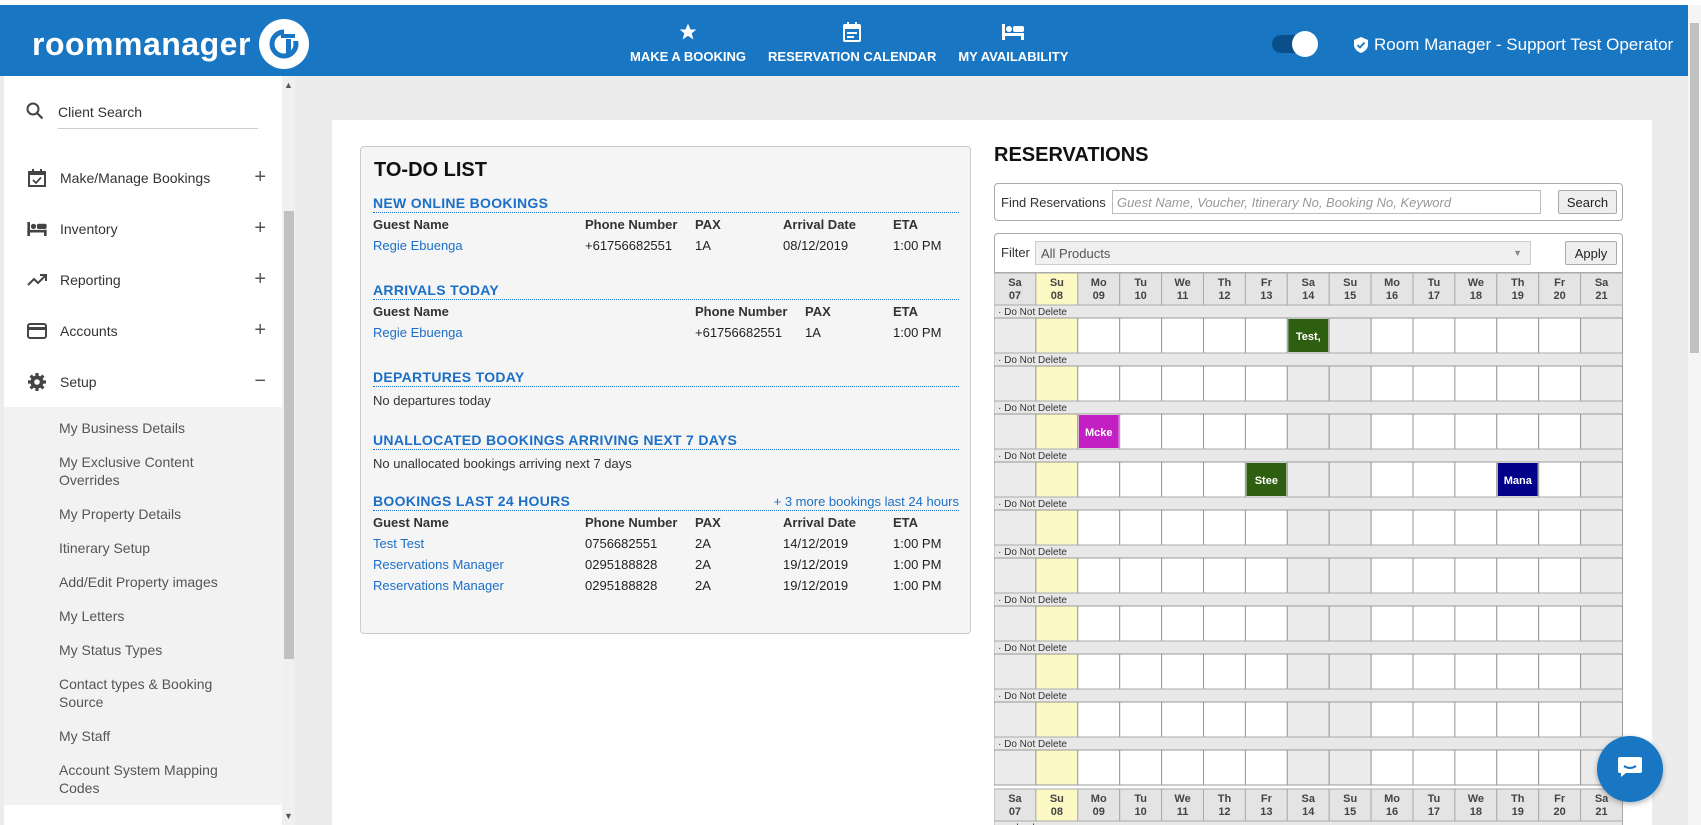 This screenshot has width=1701, height=825. What do you see at coordinates (138, 779) in the screenshot?
I see `setup-item: Account System Mapping Codes` at bounding box center [138, 779].